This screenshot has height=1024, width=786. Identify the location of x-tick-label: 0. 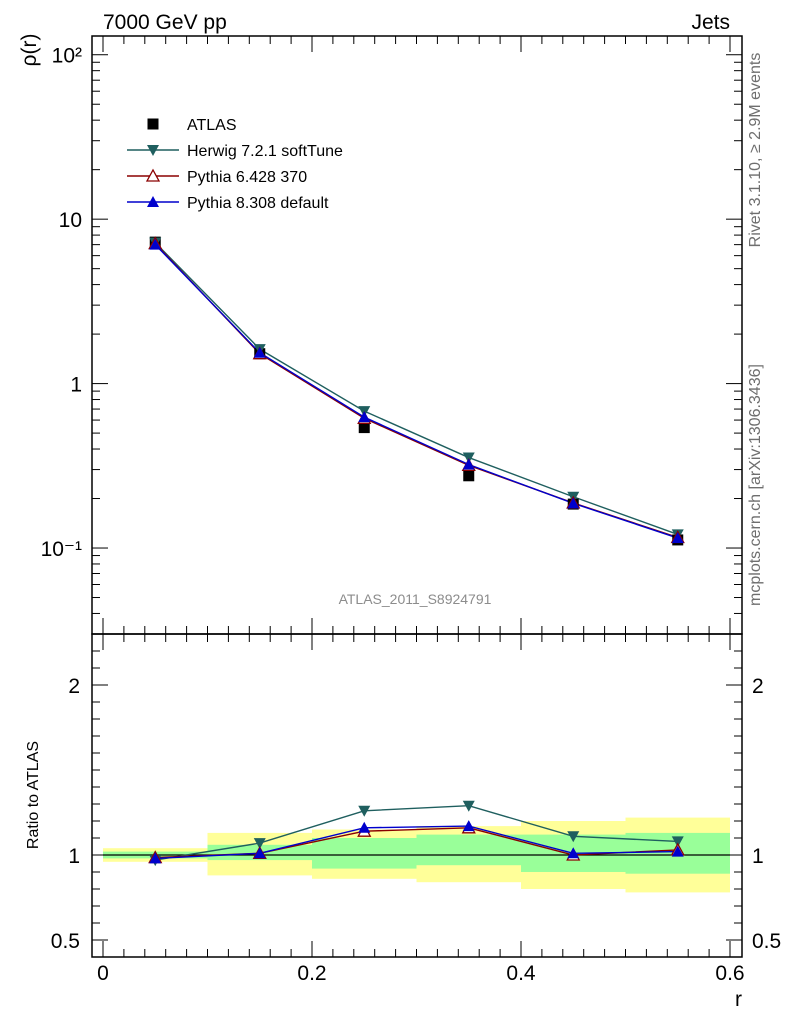
(103, 973).